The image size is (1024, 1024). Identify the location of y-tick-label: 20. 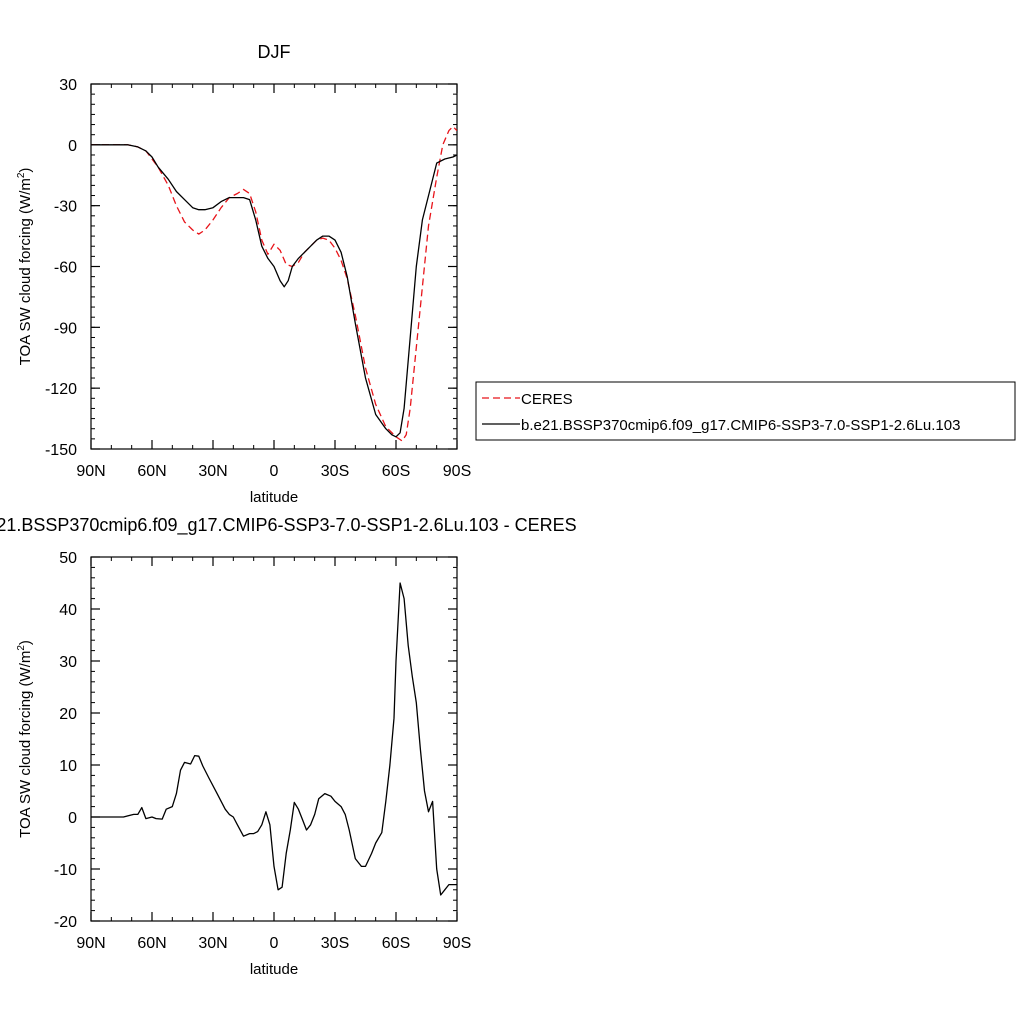
(68, 714).